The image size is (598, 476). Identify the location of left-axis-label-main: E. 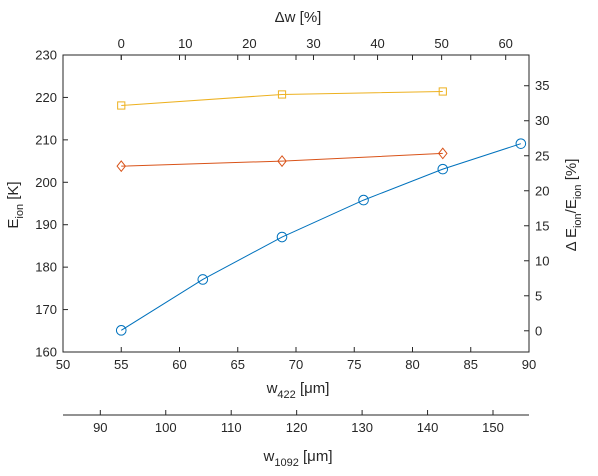
(13, 224).